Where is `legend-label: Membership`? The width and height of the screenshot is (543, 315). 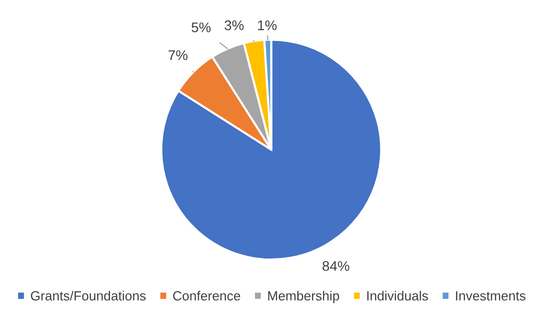 legend-label: Membership is located at coordinates (304, 297).